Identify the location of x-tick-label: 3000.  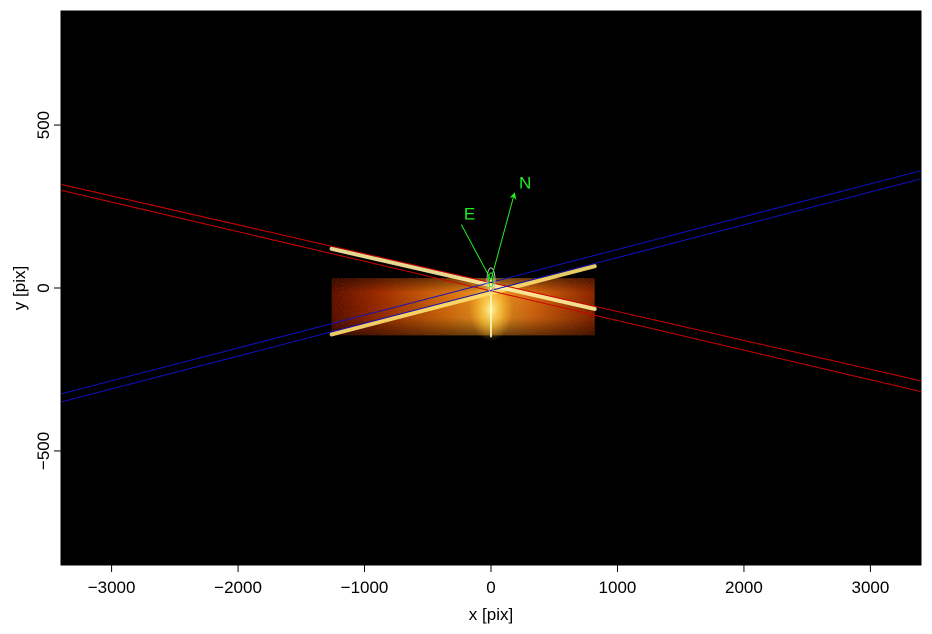
(870, 587).